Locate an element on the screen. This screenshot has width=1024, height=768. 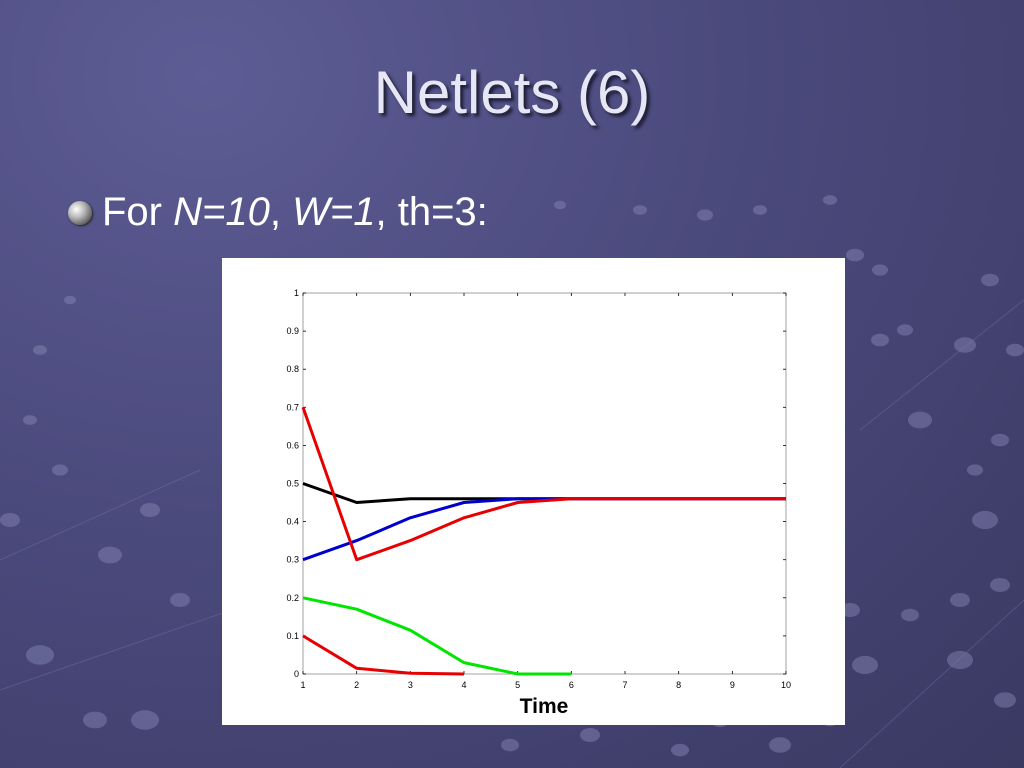
slide-title: Netlets (6) is located at coordinates (512, 92).